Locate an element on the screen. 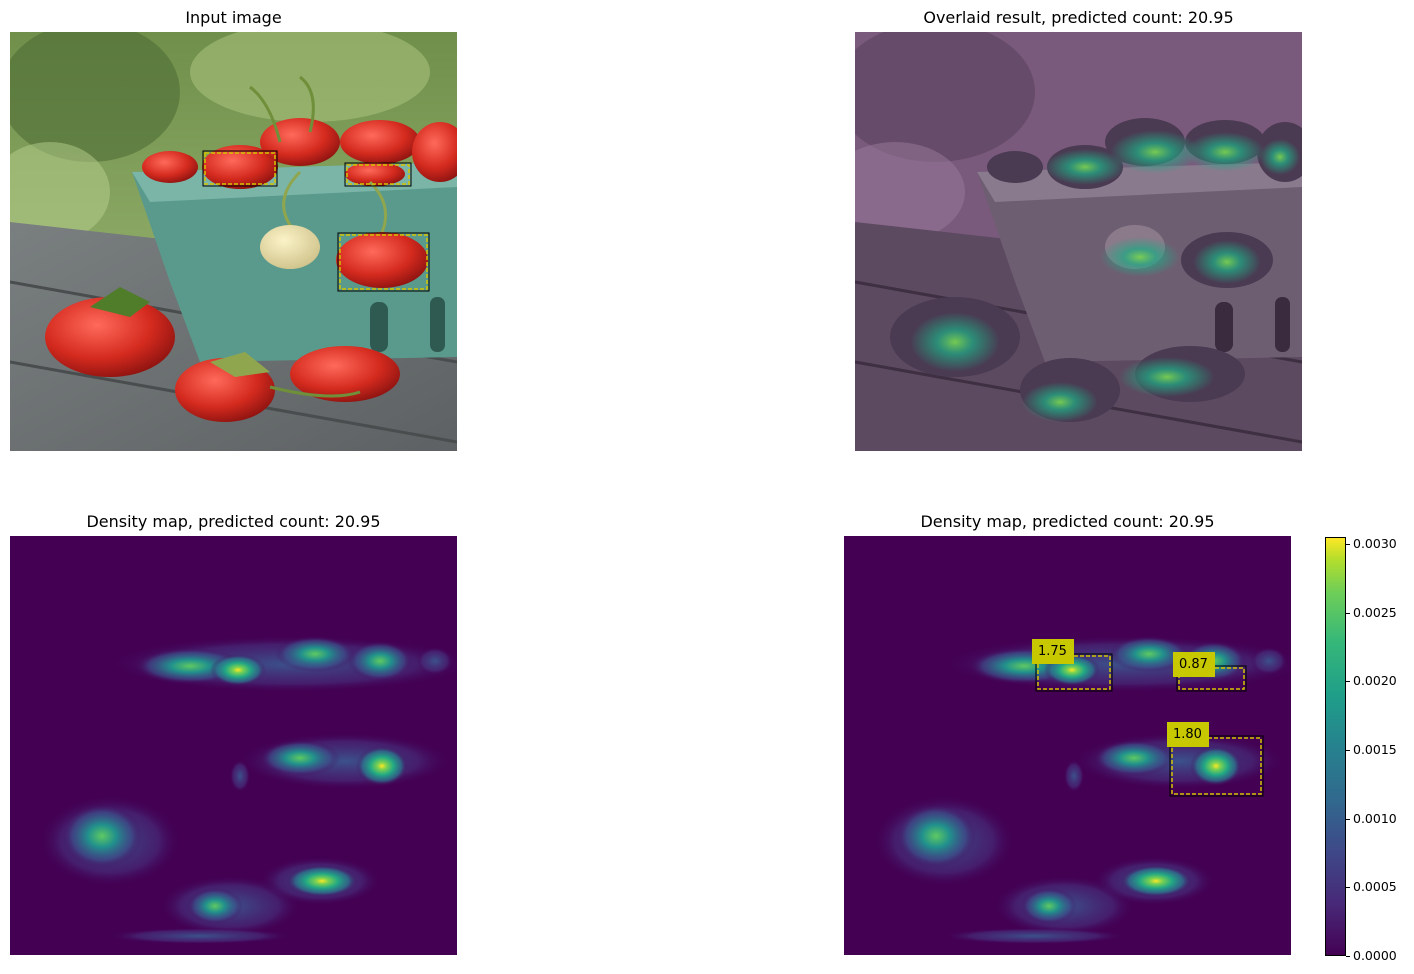 The image size is (1414, 974). input-image-panel is located at coordinates (233, 241).